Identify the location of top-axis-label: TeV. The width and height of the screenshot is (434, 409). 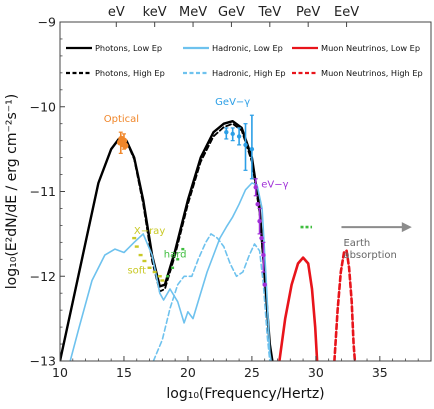
(269, 12).